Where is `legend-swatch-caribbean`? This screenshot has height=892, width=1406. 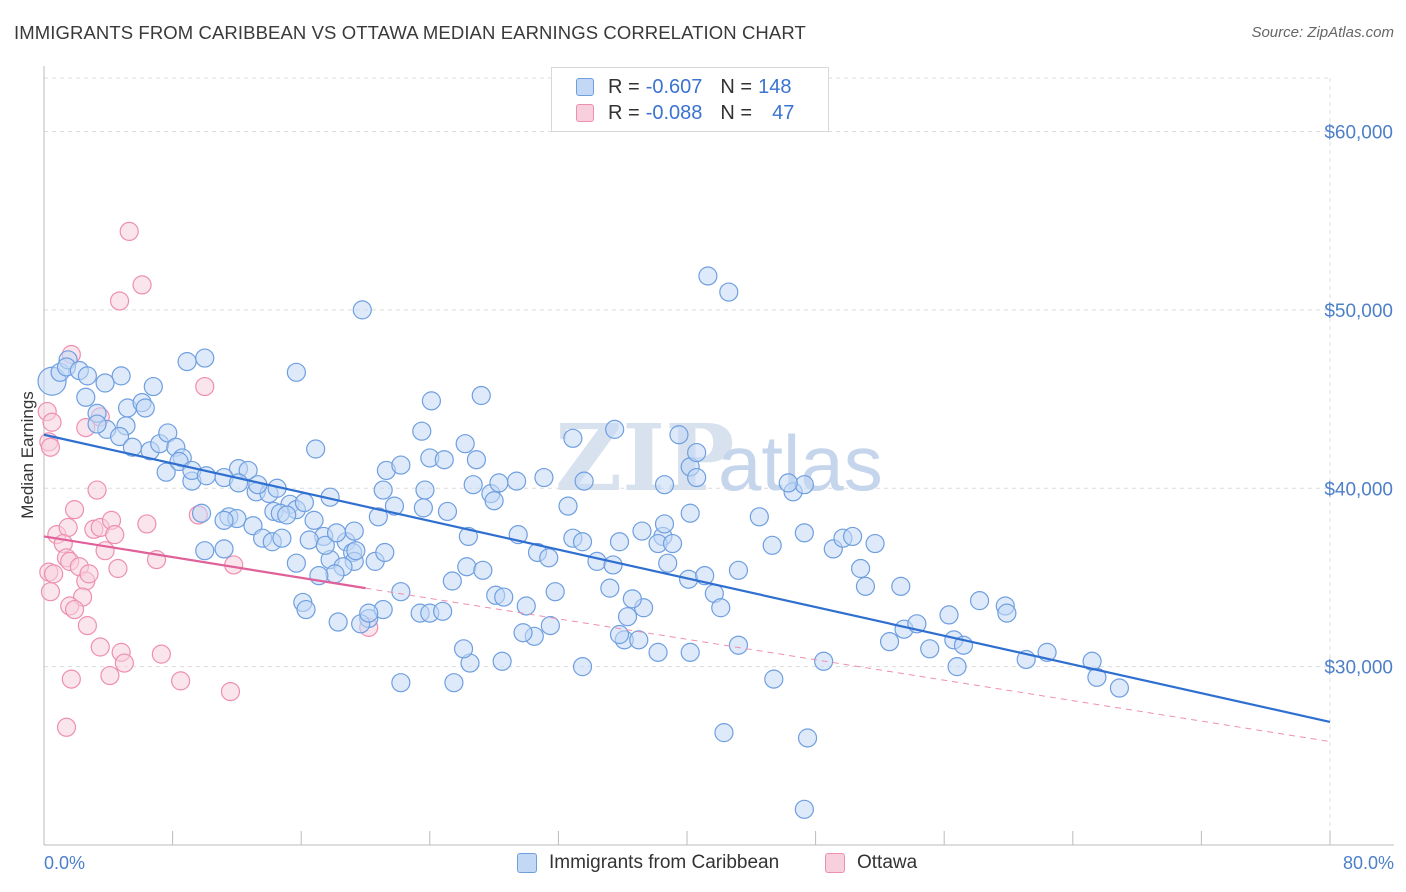
legend-swatch-caribbean is located at coordinates (585, 87).